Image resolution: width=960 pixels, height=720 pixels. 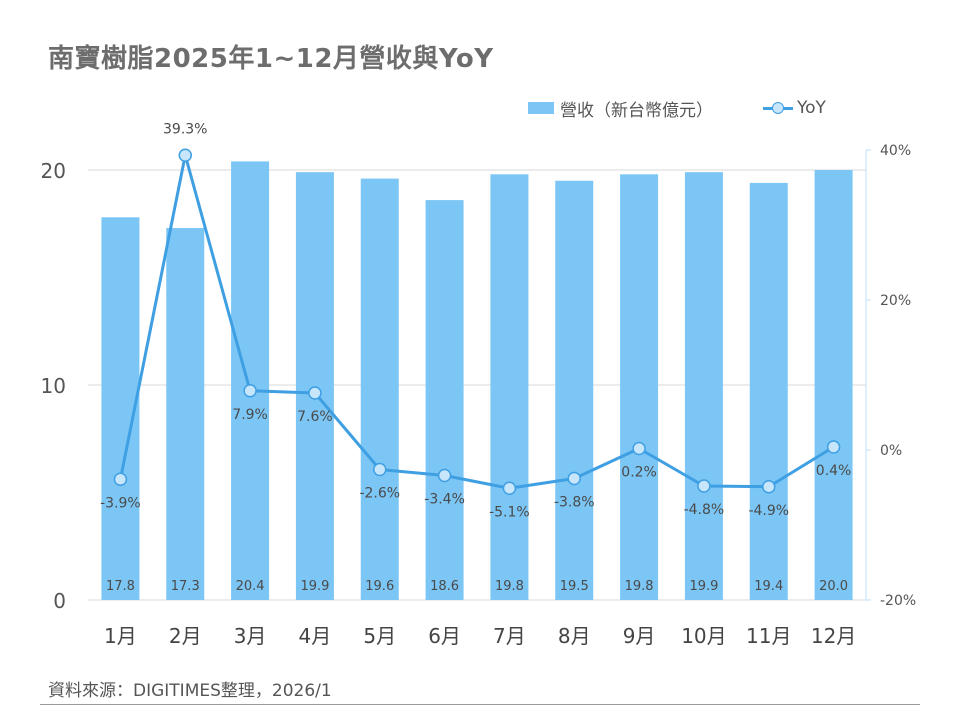 What do you see at coordinates (833, 586) in the screenshot?
I see `bar-value-label: 20.0` at bounding box center [833, 586].